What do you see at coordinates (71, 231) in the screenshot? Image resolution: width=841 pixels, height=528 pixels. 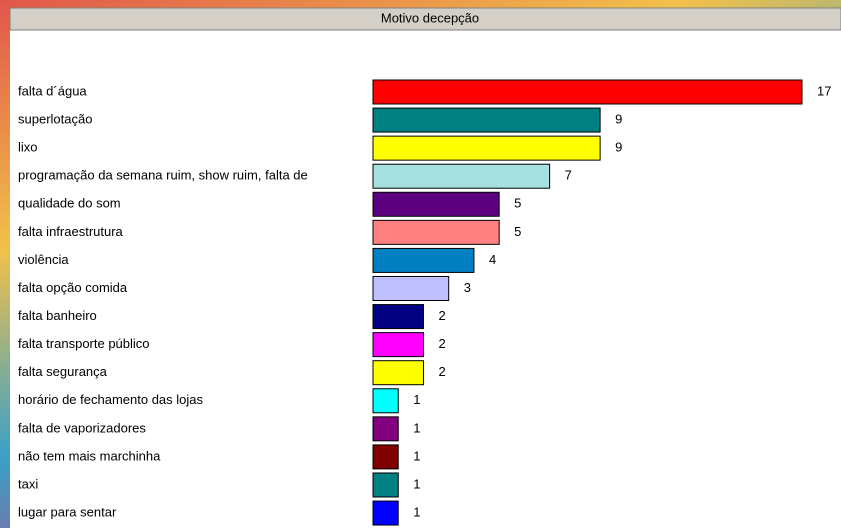 I see `category-label: falta infraestrutura` at bounding box center [71, 231].